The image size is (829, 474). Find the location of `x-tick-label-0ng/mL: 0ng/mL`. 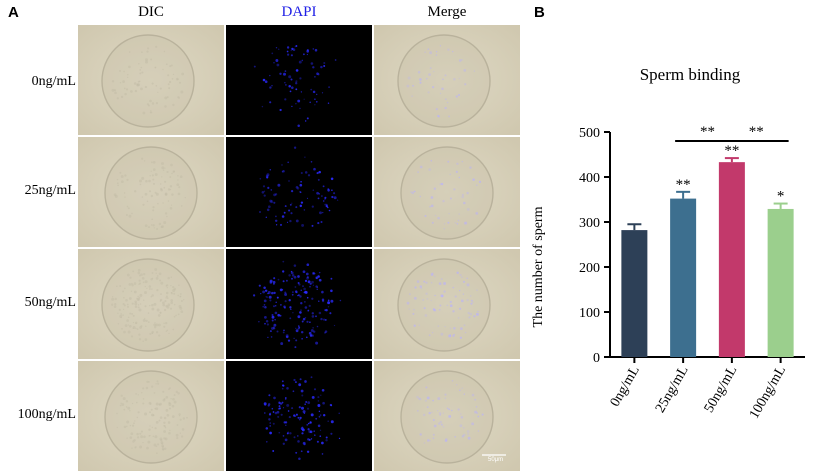

x-tick-label-0ng/mL: 0ng/mL is located at coordinates (625, 387).